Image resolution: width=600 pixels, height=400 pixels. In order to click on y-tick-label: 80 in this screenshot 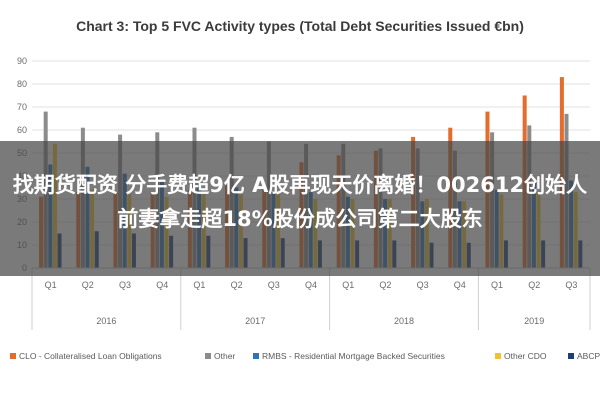, I will do `click(22, 84)`.